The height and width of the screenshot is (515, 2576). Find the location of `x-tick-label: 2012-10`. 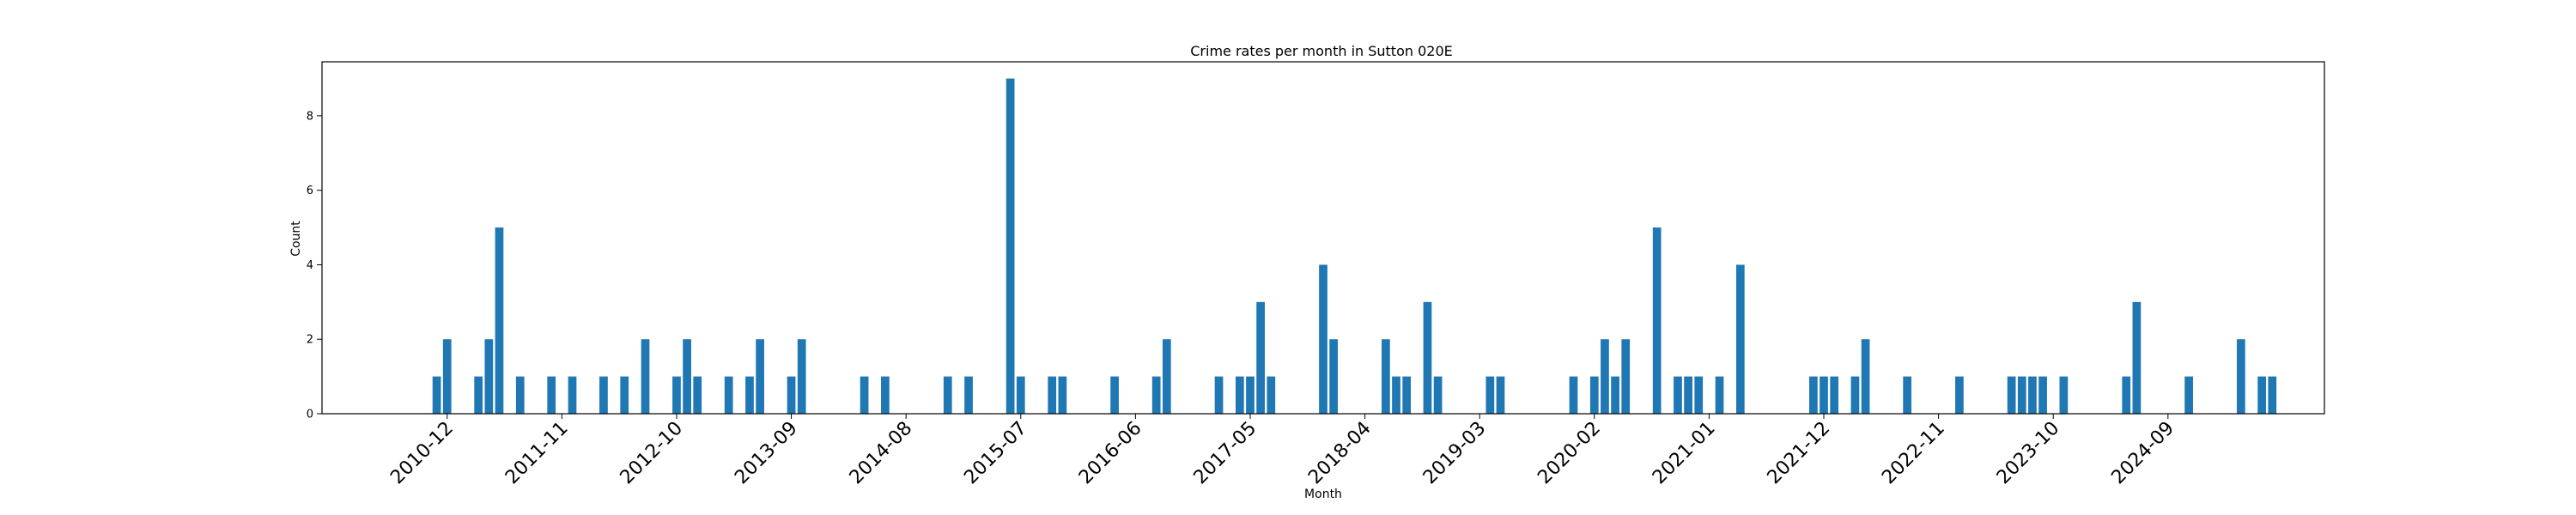

x-tick-label: 2012-10 is located at coordinates (652, 453).